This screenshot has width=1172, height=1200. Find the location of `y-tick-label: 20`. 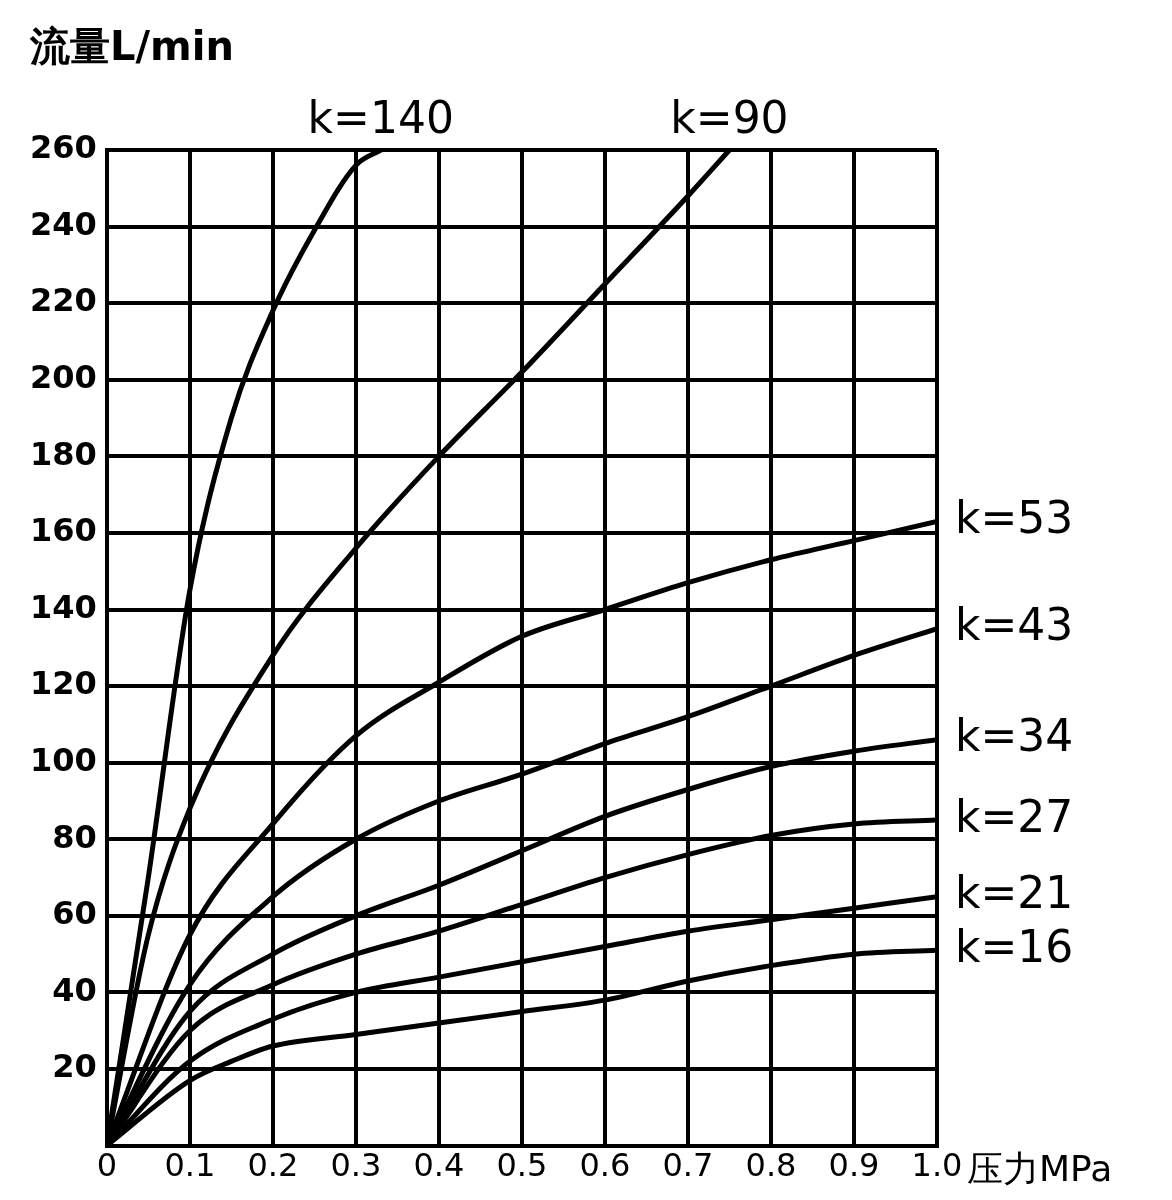

y-tick-label: 20 is located at coordinates (74, 1066).